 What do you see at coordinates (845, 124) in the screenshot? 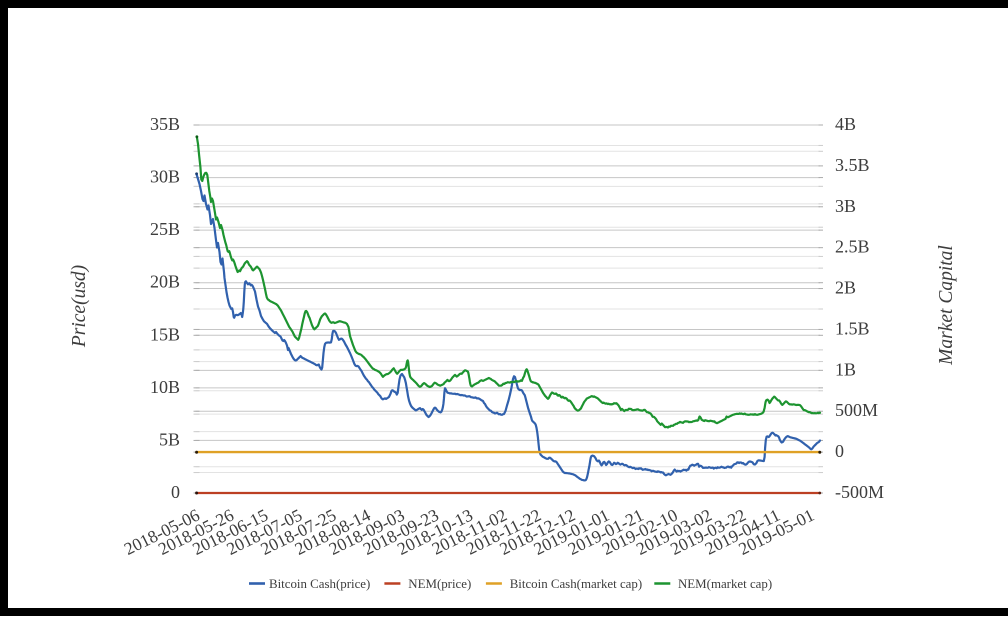
I see `svg-text: 4B` at bounding box center [845, 124].